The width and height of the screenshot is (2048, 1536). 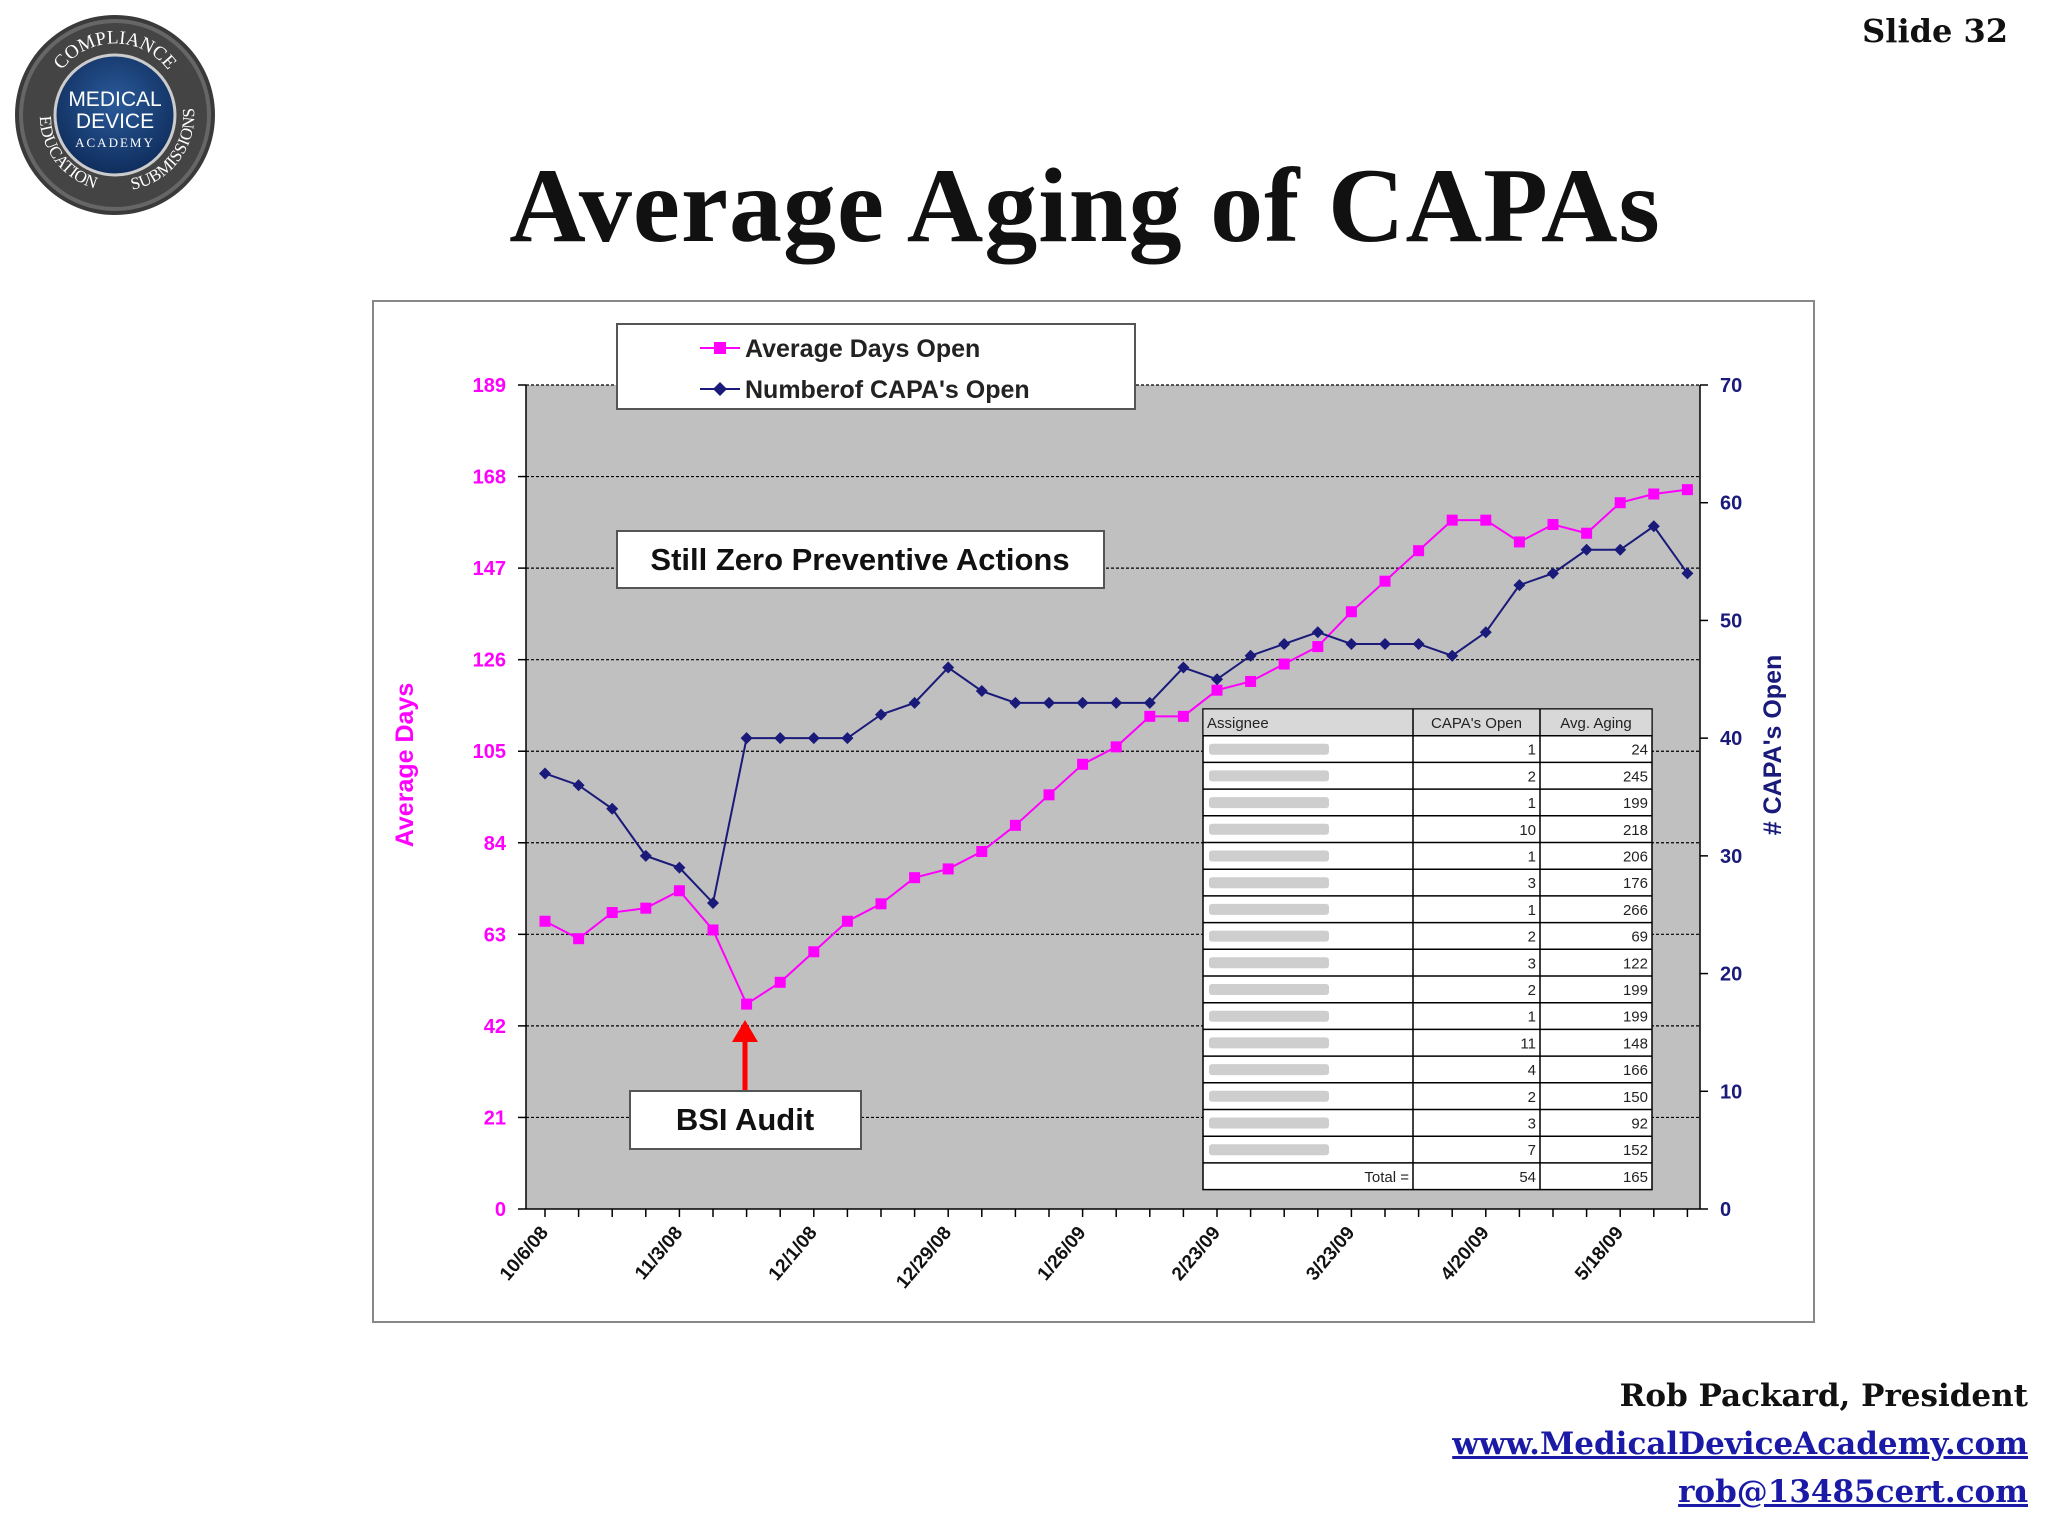 What do you see at coordinates (876, 366) in the screenshot?
I see `legend: Average Days Open Numberof CAPA's Open` at bounding box center [876, 366].